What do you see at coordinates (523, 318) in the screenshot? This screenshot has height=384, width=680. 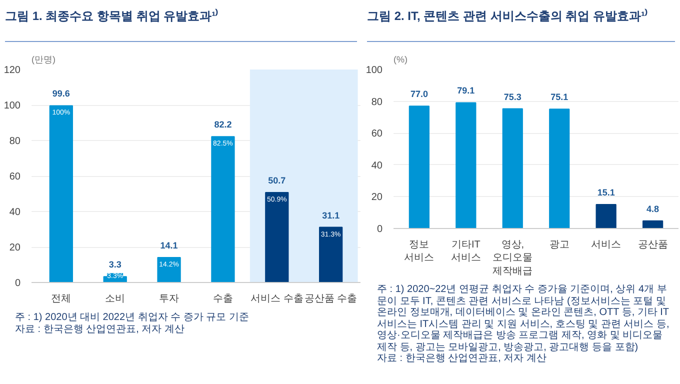 I see `text: 주 : 1) 2020~22년 연평균 취업자 수 증가율 기준이며, 상위 4개 부문이 모두 IT, 콘텐츠 관련 서비스로 나타남 (정보서비스는 포털 및 온라인 정보매개, 데이터베이스 및 온라인 콘텐츠, OTT 등, 기타 IT서비스는 IT시스템 관리 및 지원 서비스, 호스팅 및 관련 서비스 등, 영상·오디오물 제작배급은 방송 프로그램 제작, 영화 및 비디오물 제작 등, 광고는 모바일광고, 방송광고, 광고대행 등을 포함)` at bounding box center [523, 318].